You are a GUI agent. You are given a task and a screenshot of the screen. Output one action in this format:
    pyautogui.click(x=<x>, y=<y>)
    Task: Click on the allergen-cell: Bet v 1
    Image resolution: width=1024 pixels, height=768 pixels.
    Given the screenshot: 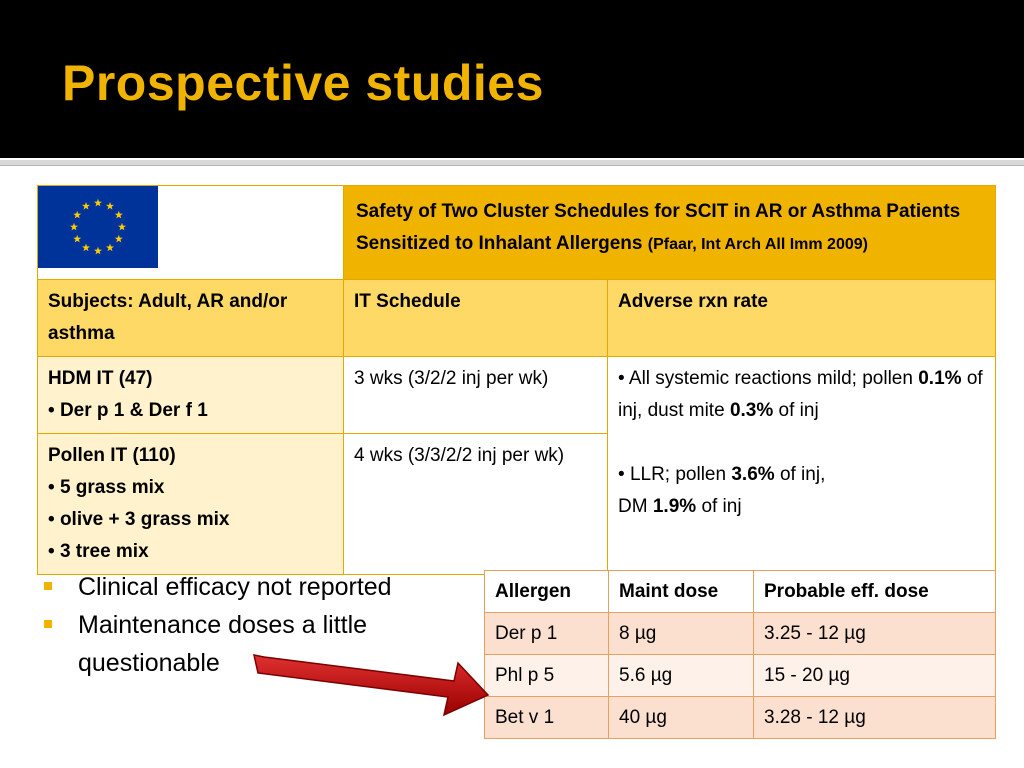 What is the action you would take?
    pyautogui.click(x=546, y=717)
    